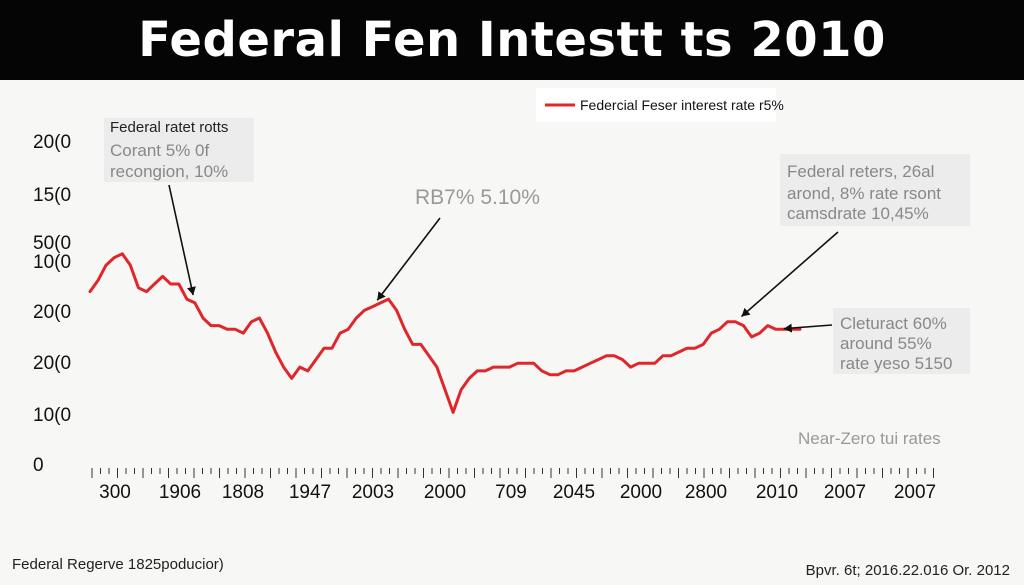 Image resolution: width=1024 pixels, height=585 pixels. I want to click on legend-box, so click(656, 105).